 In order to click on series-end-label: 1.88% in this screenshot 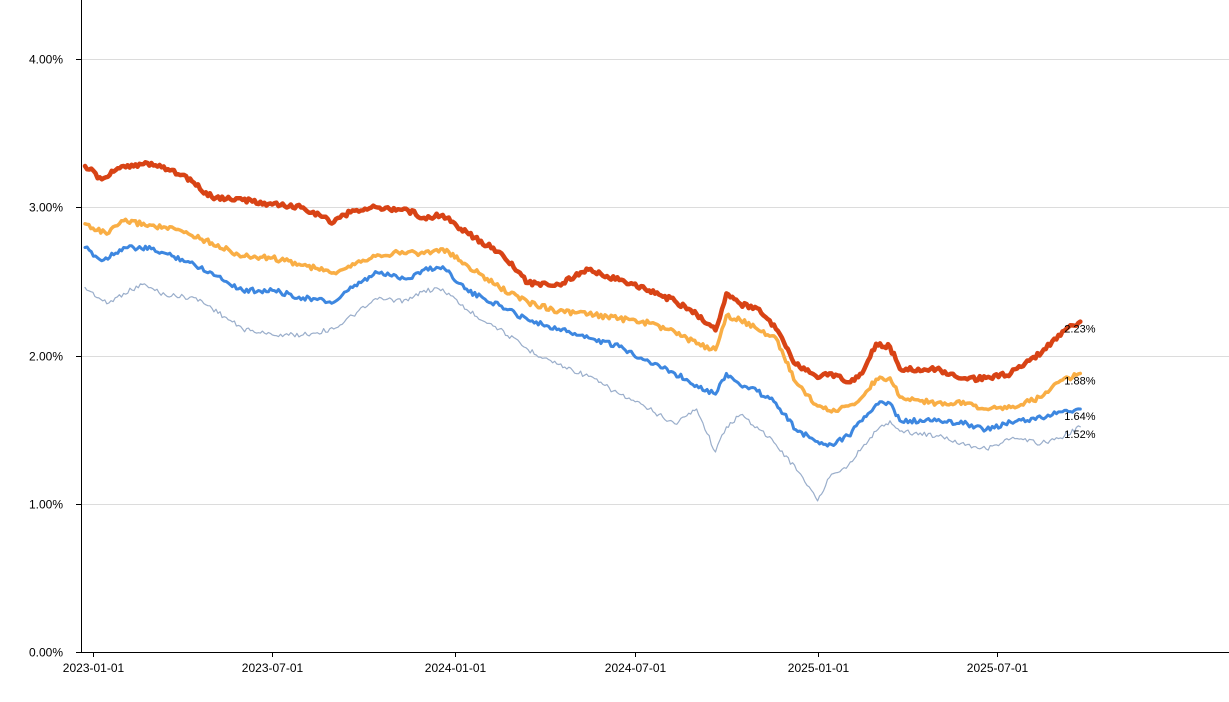, I will do `click(1079, 381)`.